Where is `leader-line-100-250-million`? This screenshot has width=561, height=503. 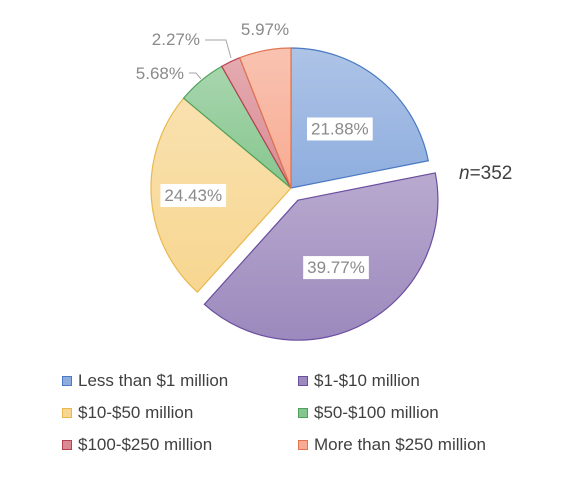 leader-line-100-250-million is located at coordinates (218, 49).